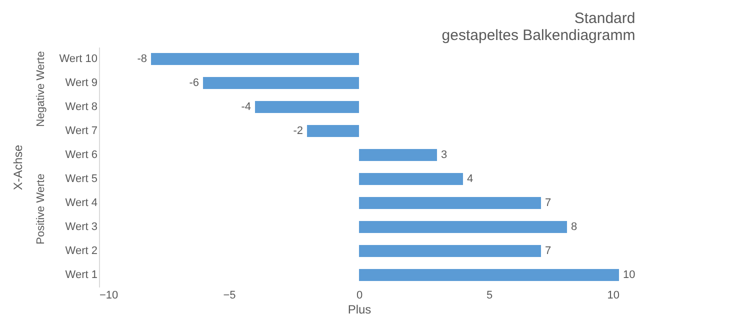 Image resolution: width=732 pixels, height=334 pixels. Describe the element at coordinates (81, 251) in the screenshot. I see `y-tick-label: Wert 2` at that location.